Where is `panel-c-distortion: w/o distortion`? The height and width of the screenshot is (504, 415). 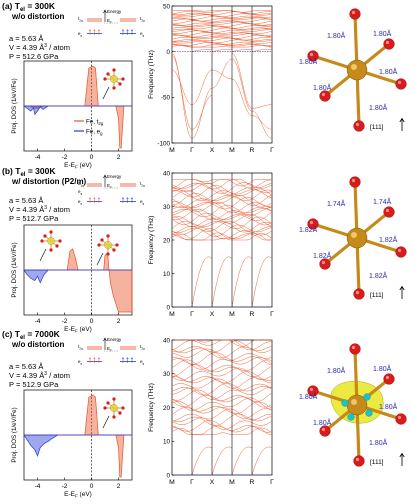
panel-c-distortion: w/o distortion is located at coordinates (38, 344).